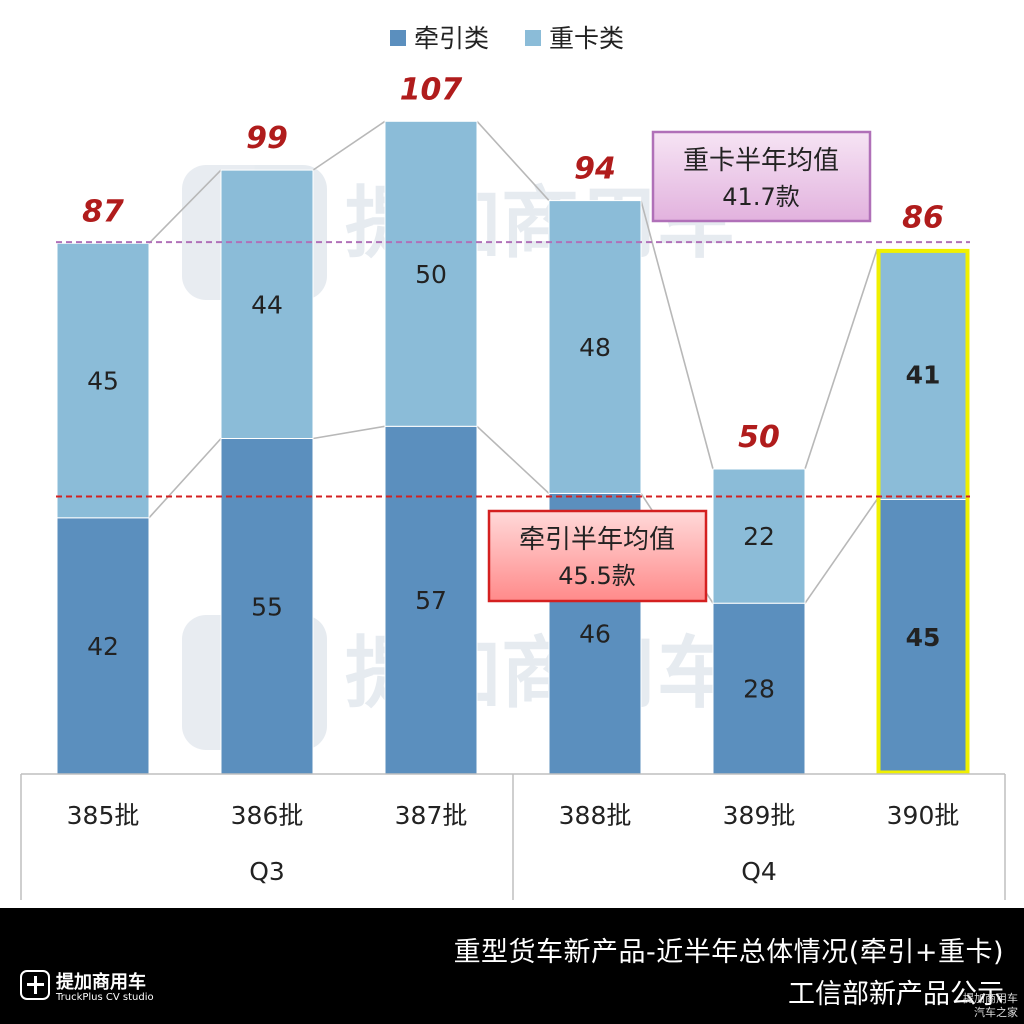 Image resolution: width=1024 pixels, height=1024 pixels. I want to click on data-label: 55, so click(267, 606).